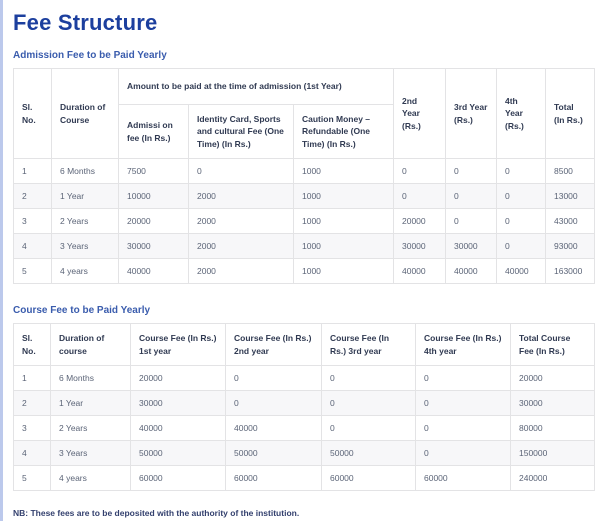 The height and width of the screenshot is (521, 602). What do you see at coordinates (368, 344) in the screenshot?
I see `column-header-3rd-year-fee: Course Fee (In Rs.) 3rd year` at bounding box center [368, 344].